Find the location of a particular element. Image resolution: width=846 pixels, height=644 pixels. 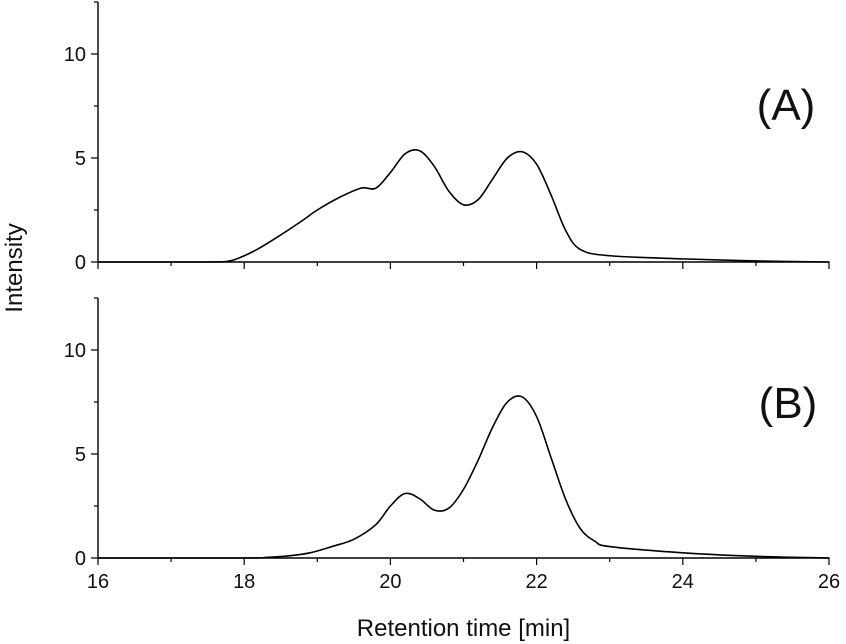

y-tick-label-a: 10 is located at coordinates (75, 55).